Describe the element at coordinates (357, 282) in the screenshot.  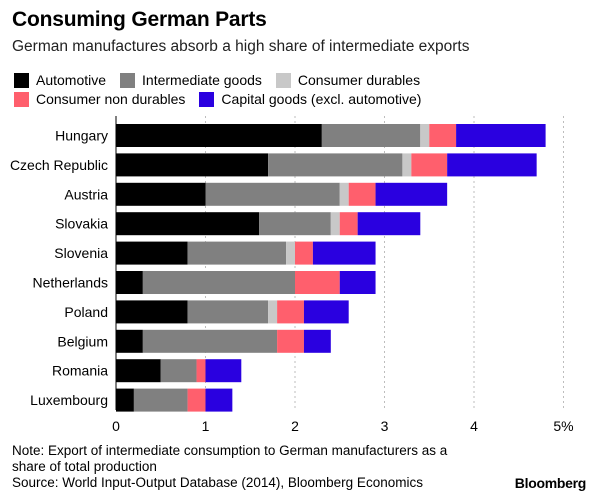
I see `bar-netherlands-capital-goods-excl-automotive` at that location.